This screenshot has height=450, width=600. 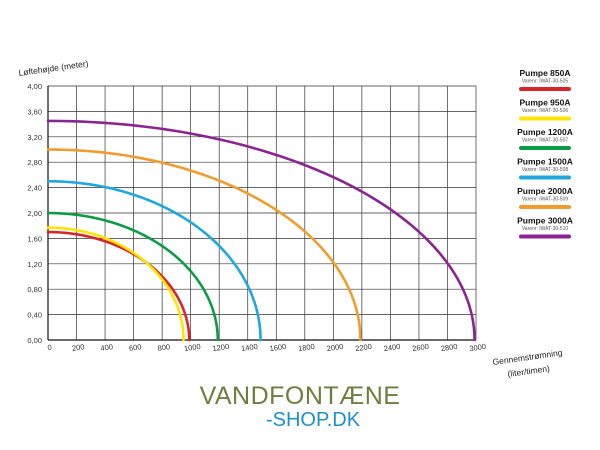 I want to click on y-tick-label: 0,00, so click(x=34, y=340).